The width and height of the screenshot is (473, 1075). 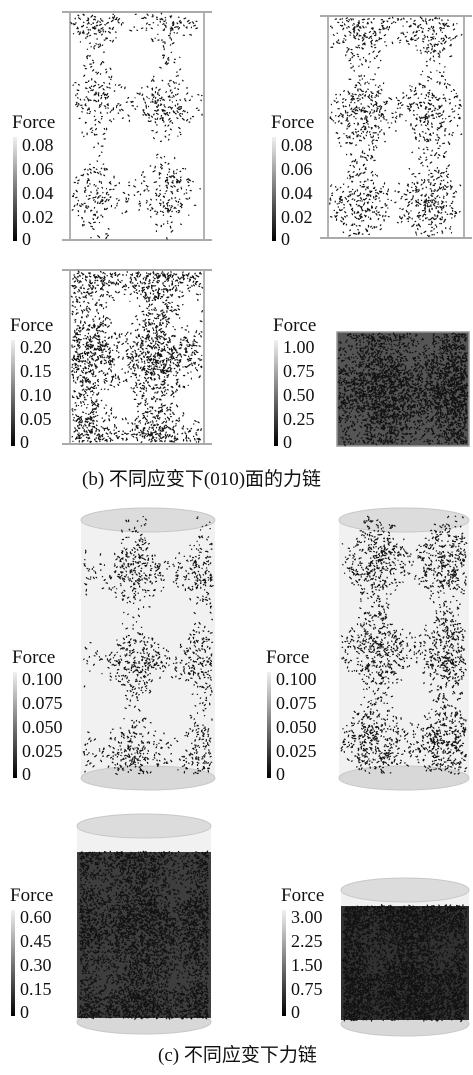 What do you see at coordinates (32, 895) in the screenshot?
I see `legend-title-c3: Force` at bounding box center [32, 895].